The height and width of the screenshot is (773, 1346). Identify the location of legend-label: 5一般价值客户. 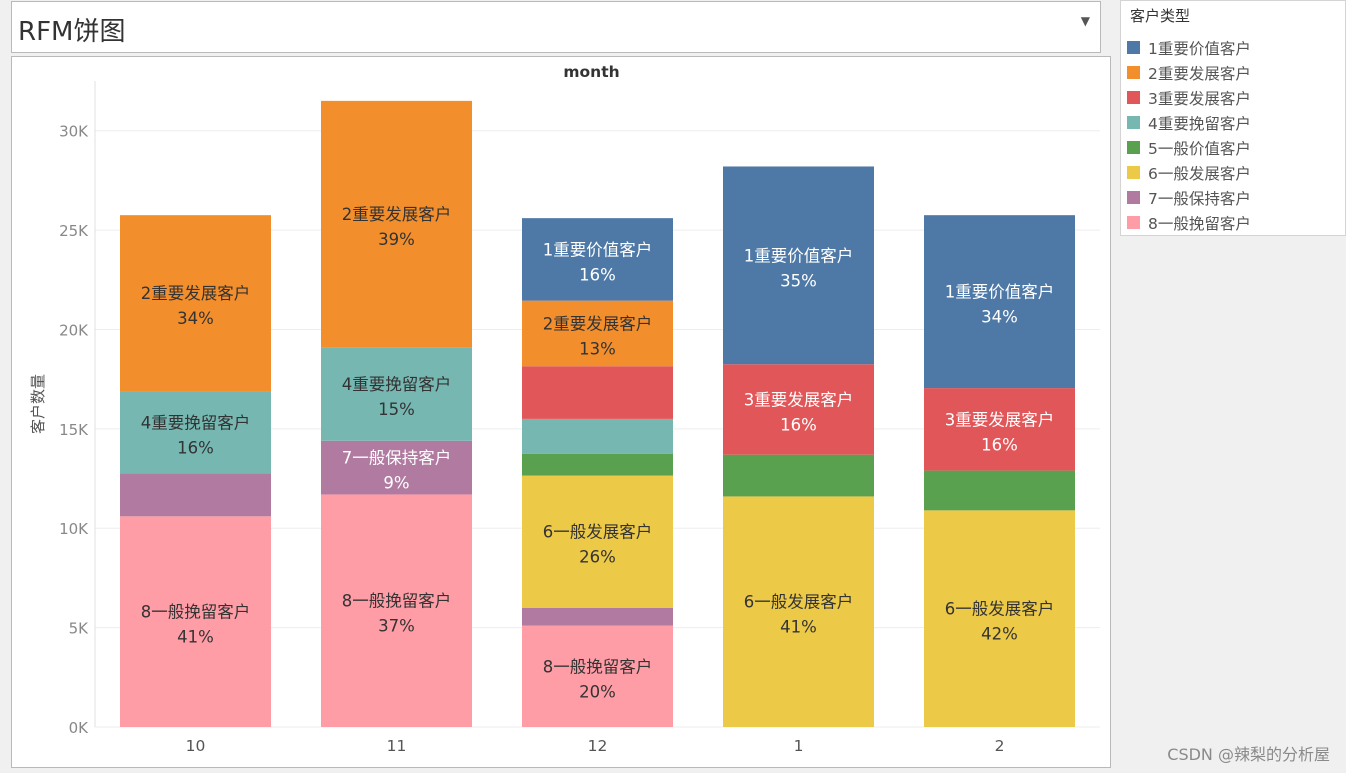
(1199, 148).